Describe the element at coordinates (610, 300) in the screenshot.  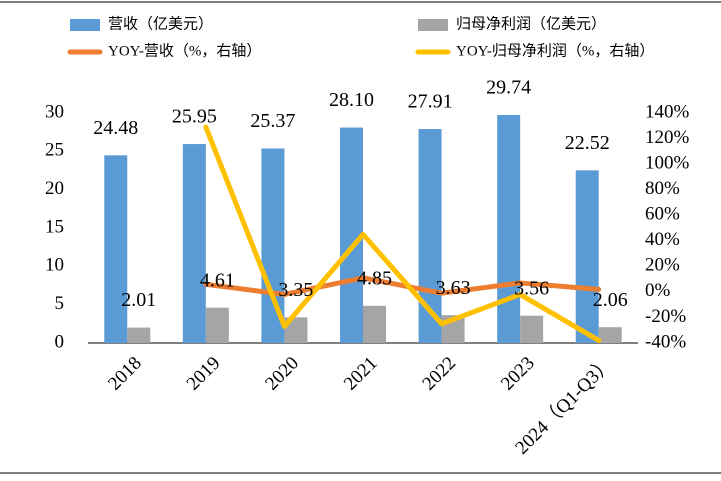
I see `data-label: 2.06` at that location.